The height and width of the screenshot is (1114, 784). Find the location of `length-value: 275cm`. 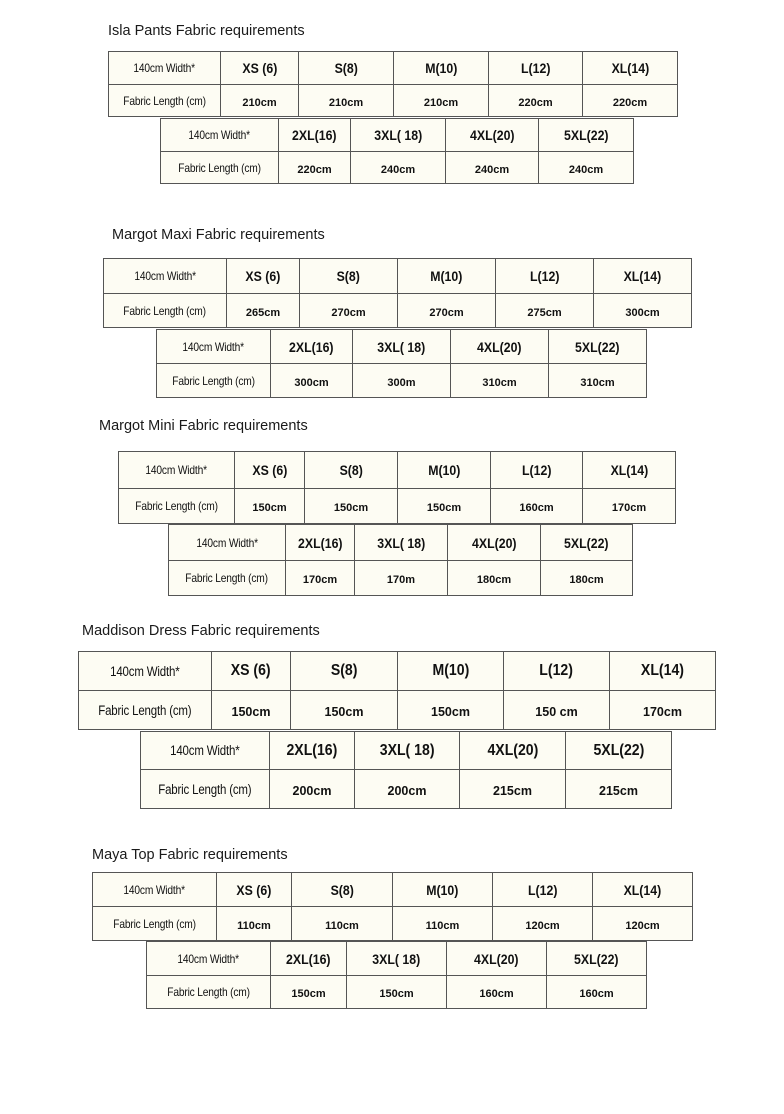

length-value: 275cm is located at coordinates (544, 312).